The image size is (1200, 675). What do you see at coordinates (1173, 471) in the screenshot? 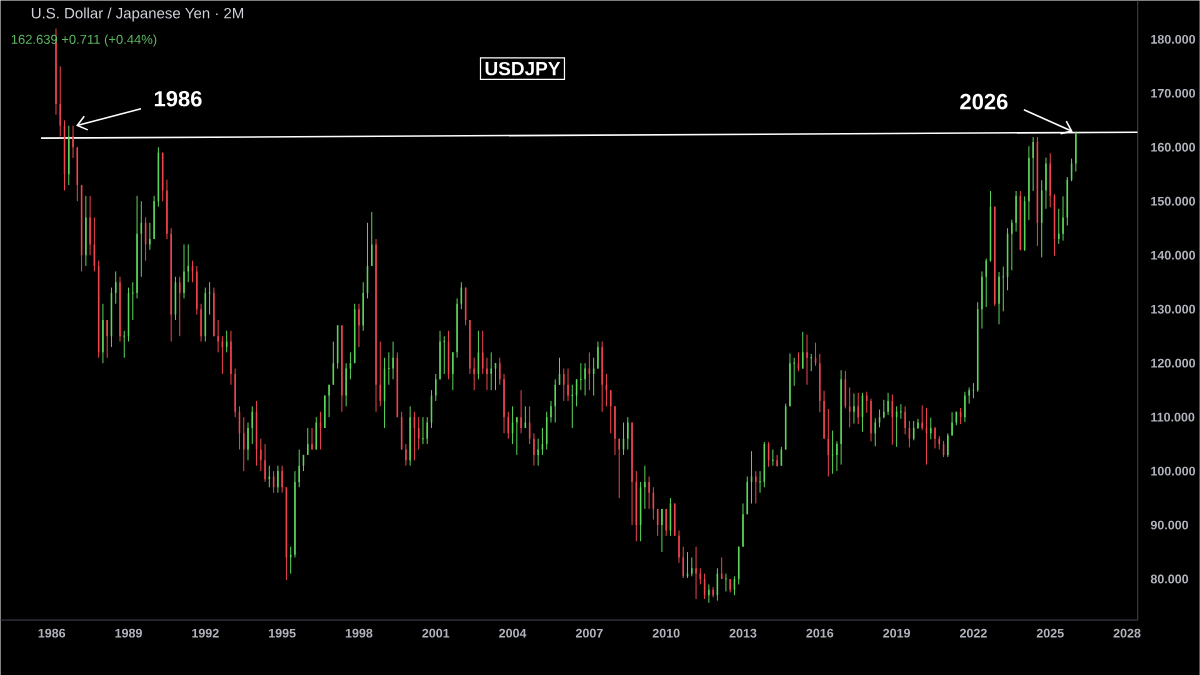
I see `y-tick-label: 100.000` at bounding box center [1173, 471].